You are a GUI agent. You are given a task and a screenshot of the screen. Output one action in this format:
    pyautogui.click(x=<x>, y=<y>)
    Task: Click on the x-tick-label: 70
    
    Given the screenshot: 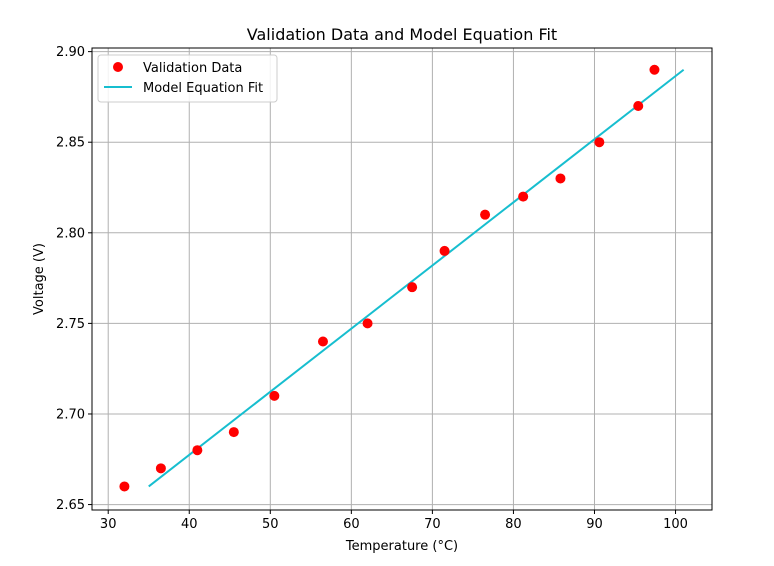 What is the action you would take?
    pyautogui.click(x=432, y=524)
    